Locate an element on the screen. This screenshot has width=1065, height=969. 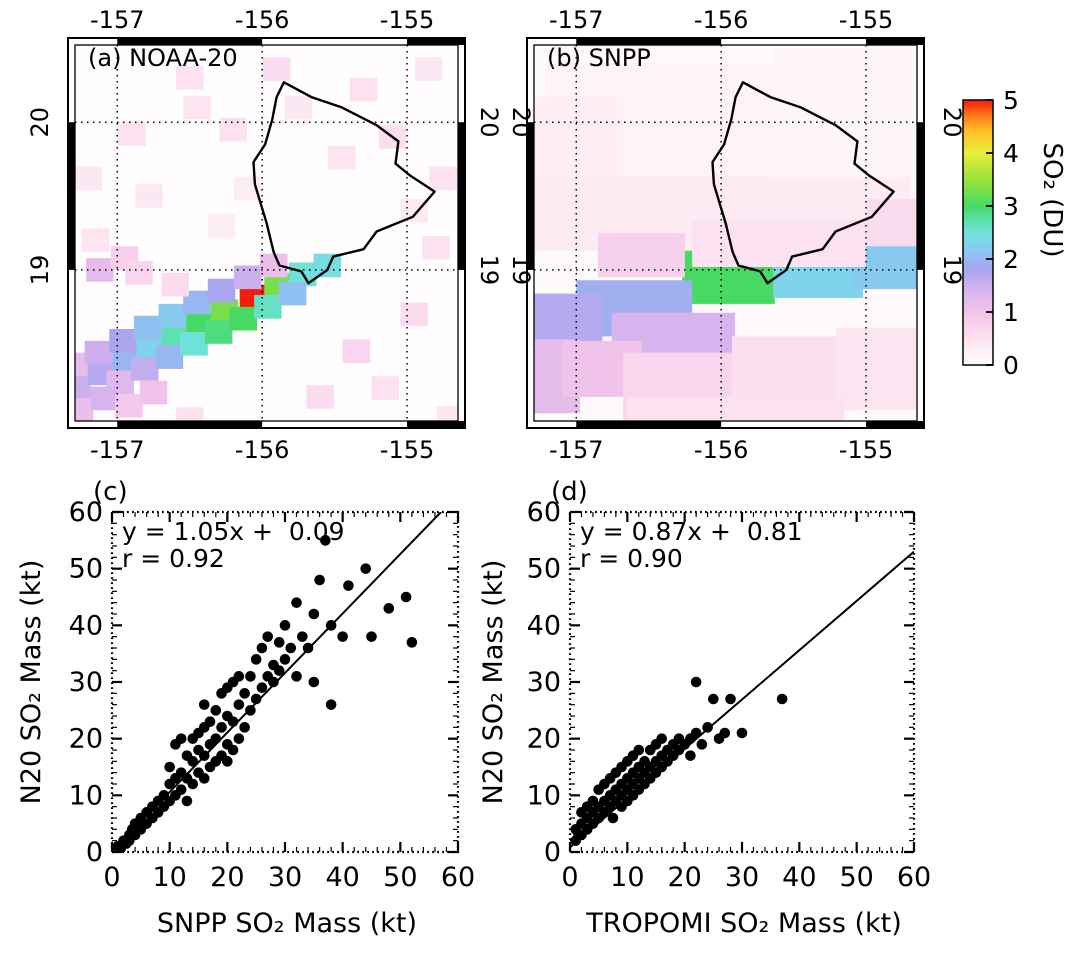
tick-label: -157 is located at coordinates (117, 20).